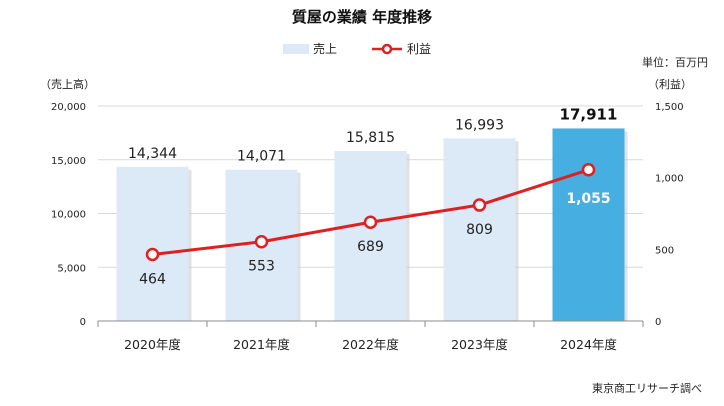 The width and height of the screenshot is (724, 406). I want to click on right-tick-label: 1,500, so click(669, 107).